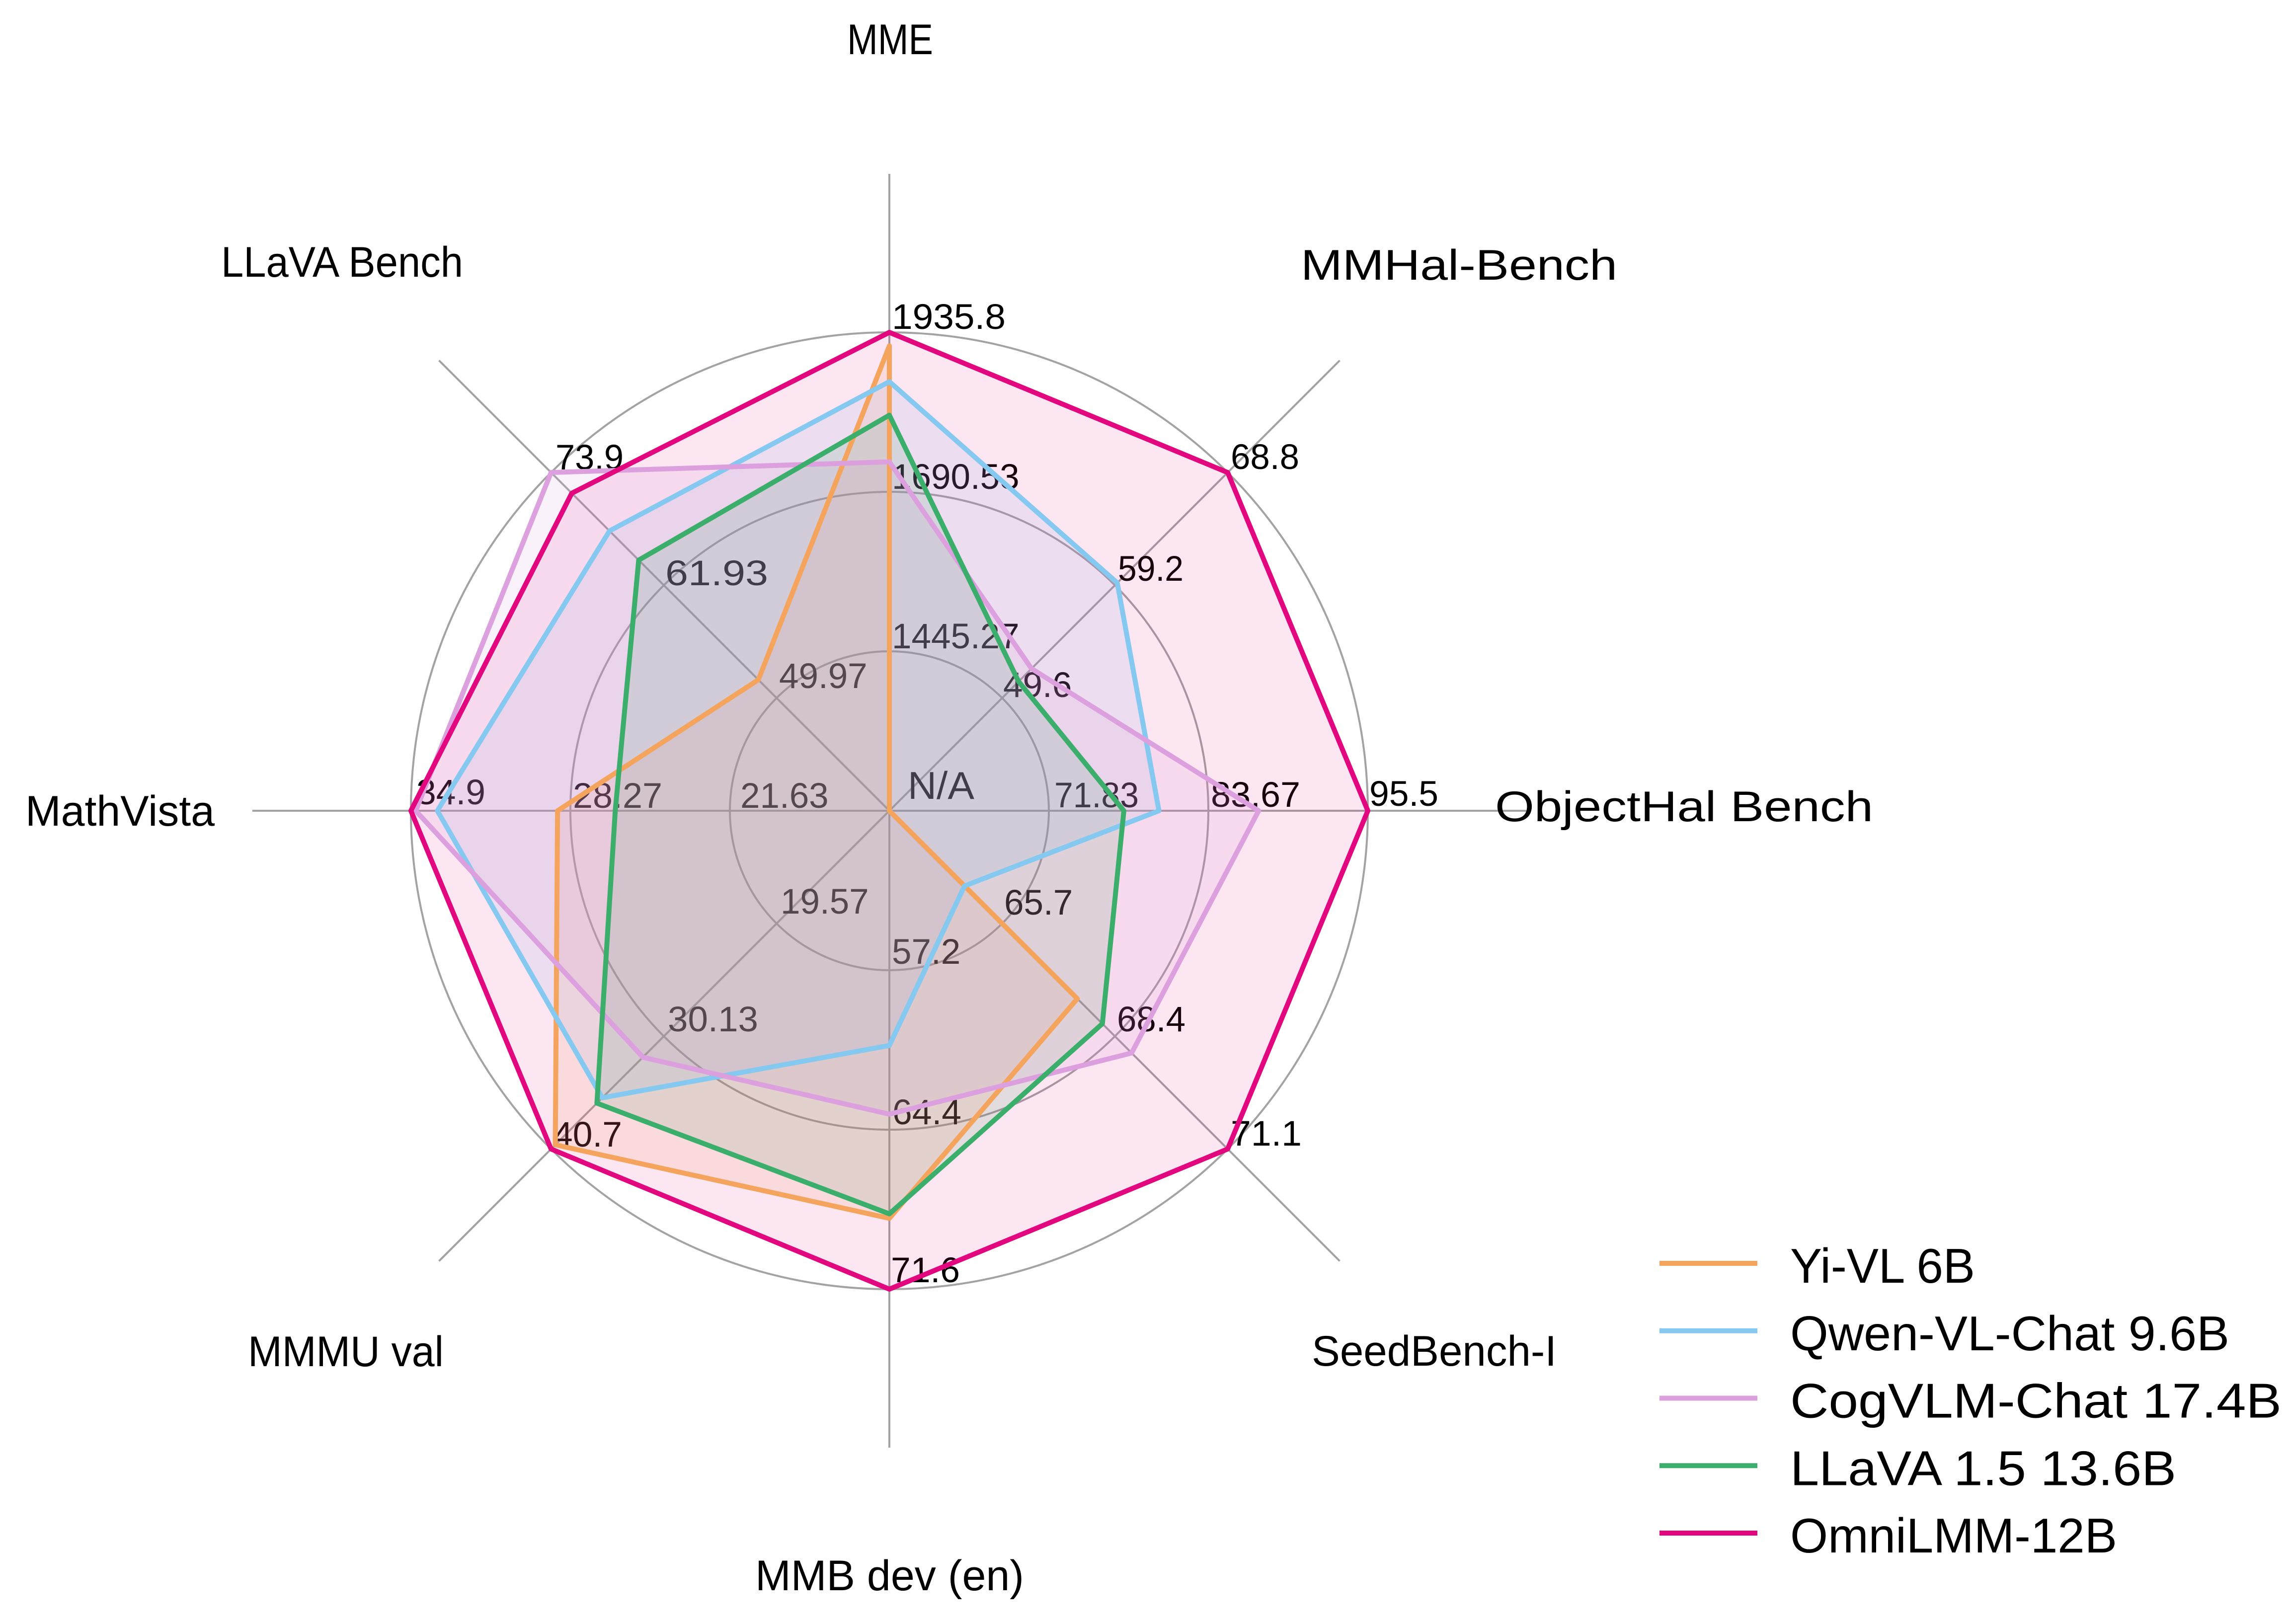  Describe the element at coordinates (1684, 807) in the screenshot. I see `svg-text: ObjectHal Bench` at that location.